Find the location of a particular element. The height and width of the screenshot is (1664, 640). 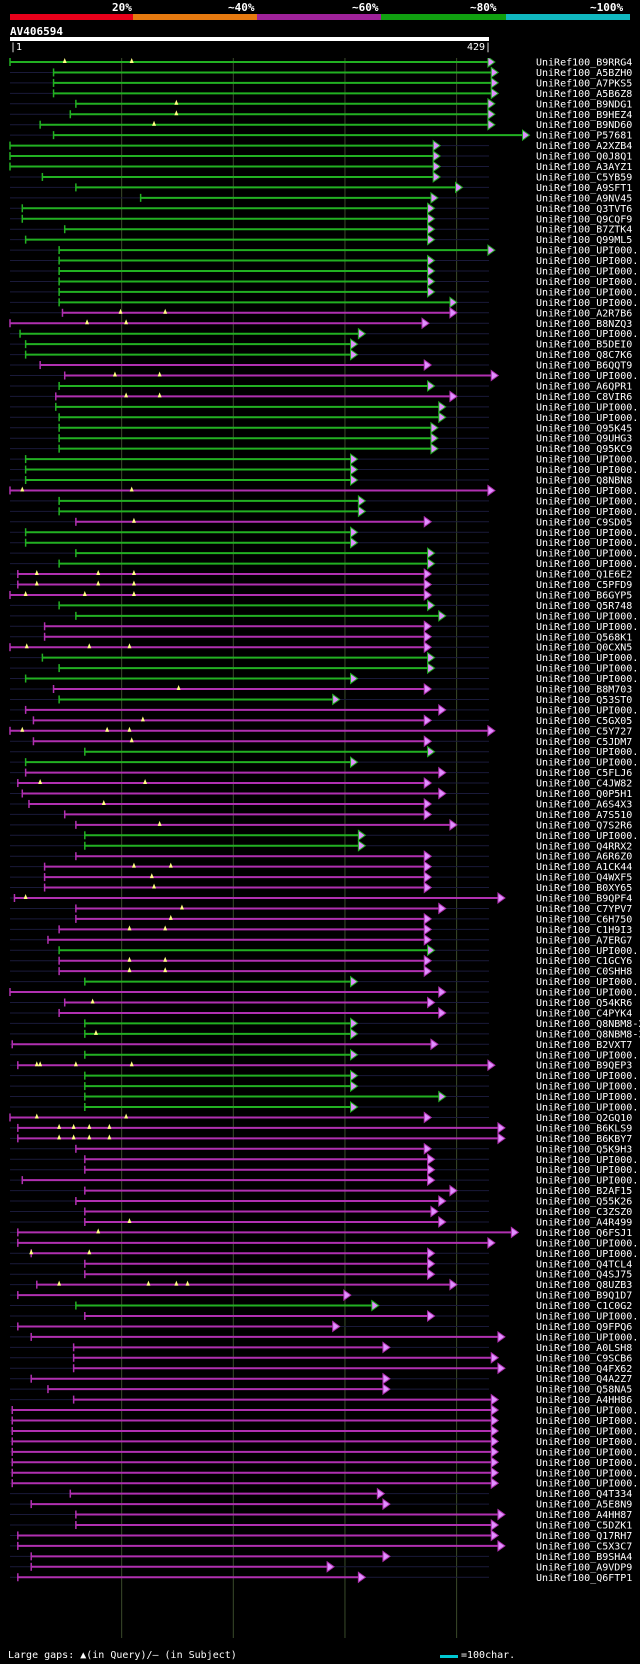

hit-label: UniRef100_C9SCB6 is located at coordinates (584, 1358).